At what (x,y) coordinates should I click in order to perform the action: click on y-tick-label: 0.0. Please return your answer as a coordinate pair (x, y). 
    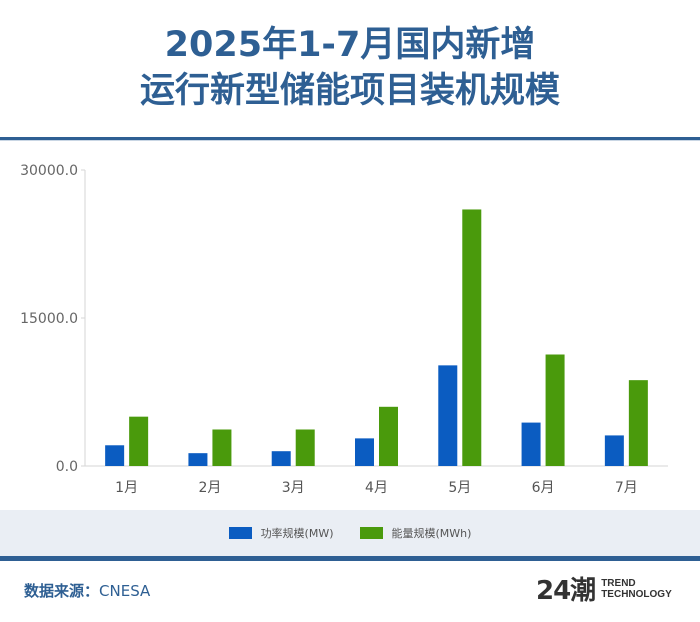
    Looking at the image, I should click on (67, 467).